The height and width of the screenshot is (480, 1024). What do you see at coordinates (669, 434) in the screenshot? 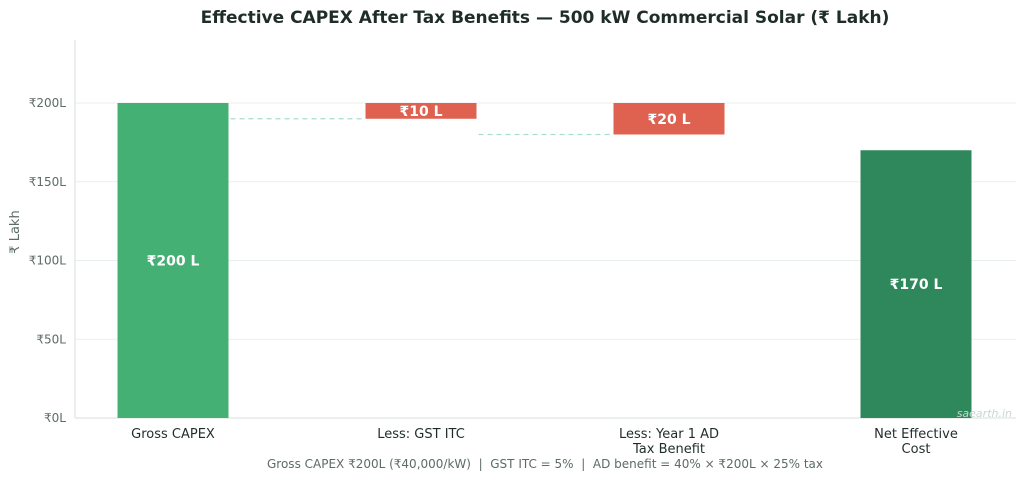
I see `x-tick-label: Less: Year 1 AD` at bounding box center [669, 434].